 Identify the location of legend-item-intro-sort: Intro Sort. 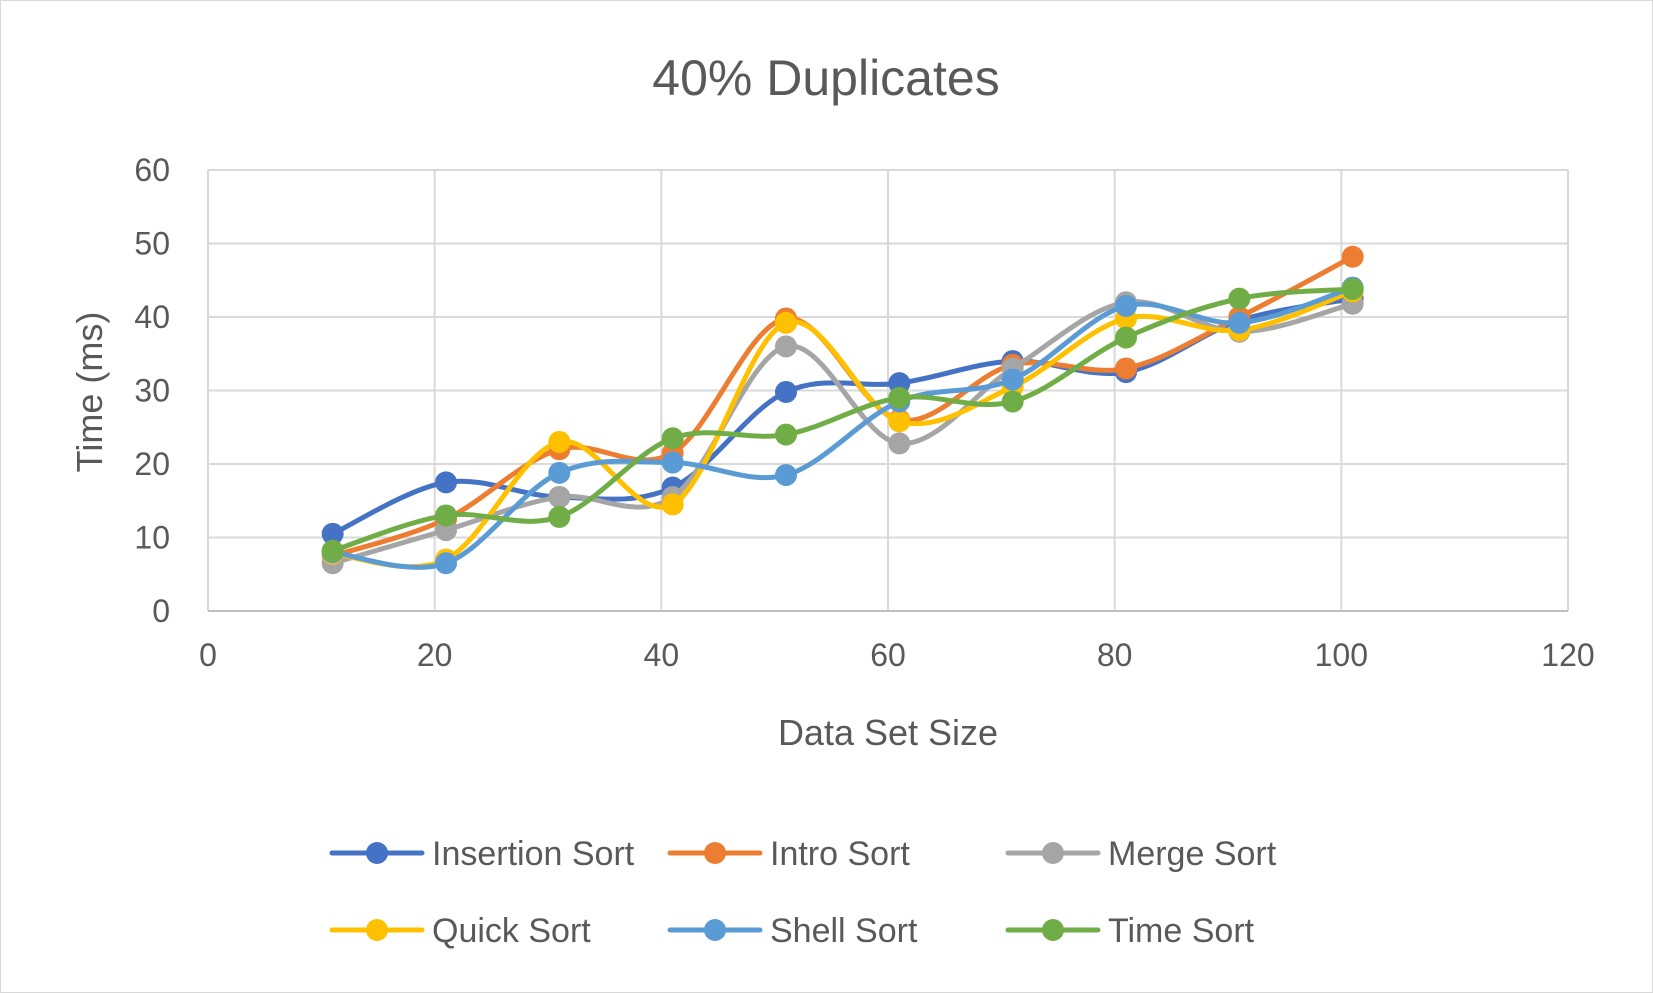
(788, 854).